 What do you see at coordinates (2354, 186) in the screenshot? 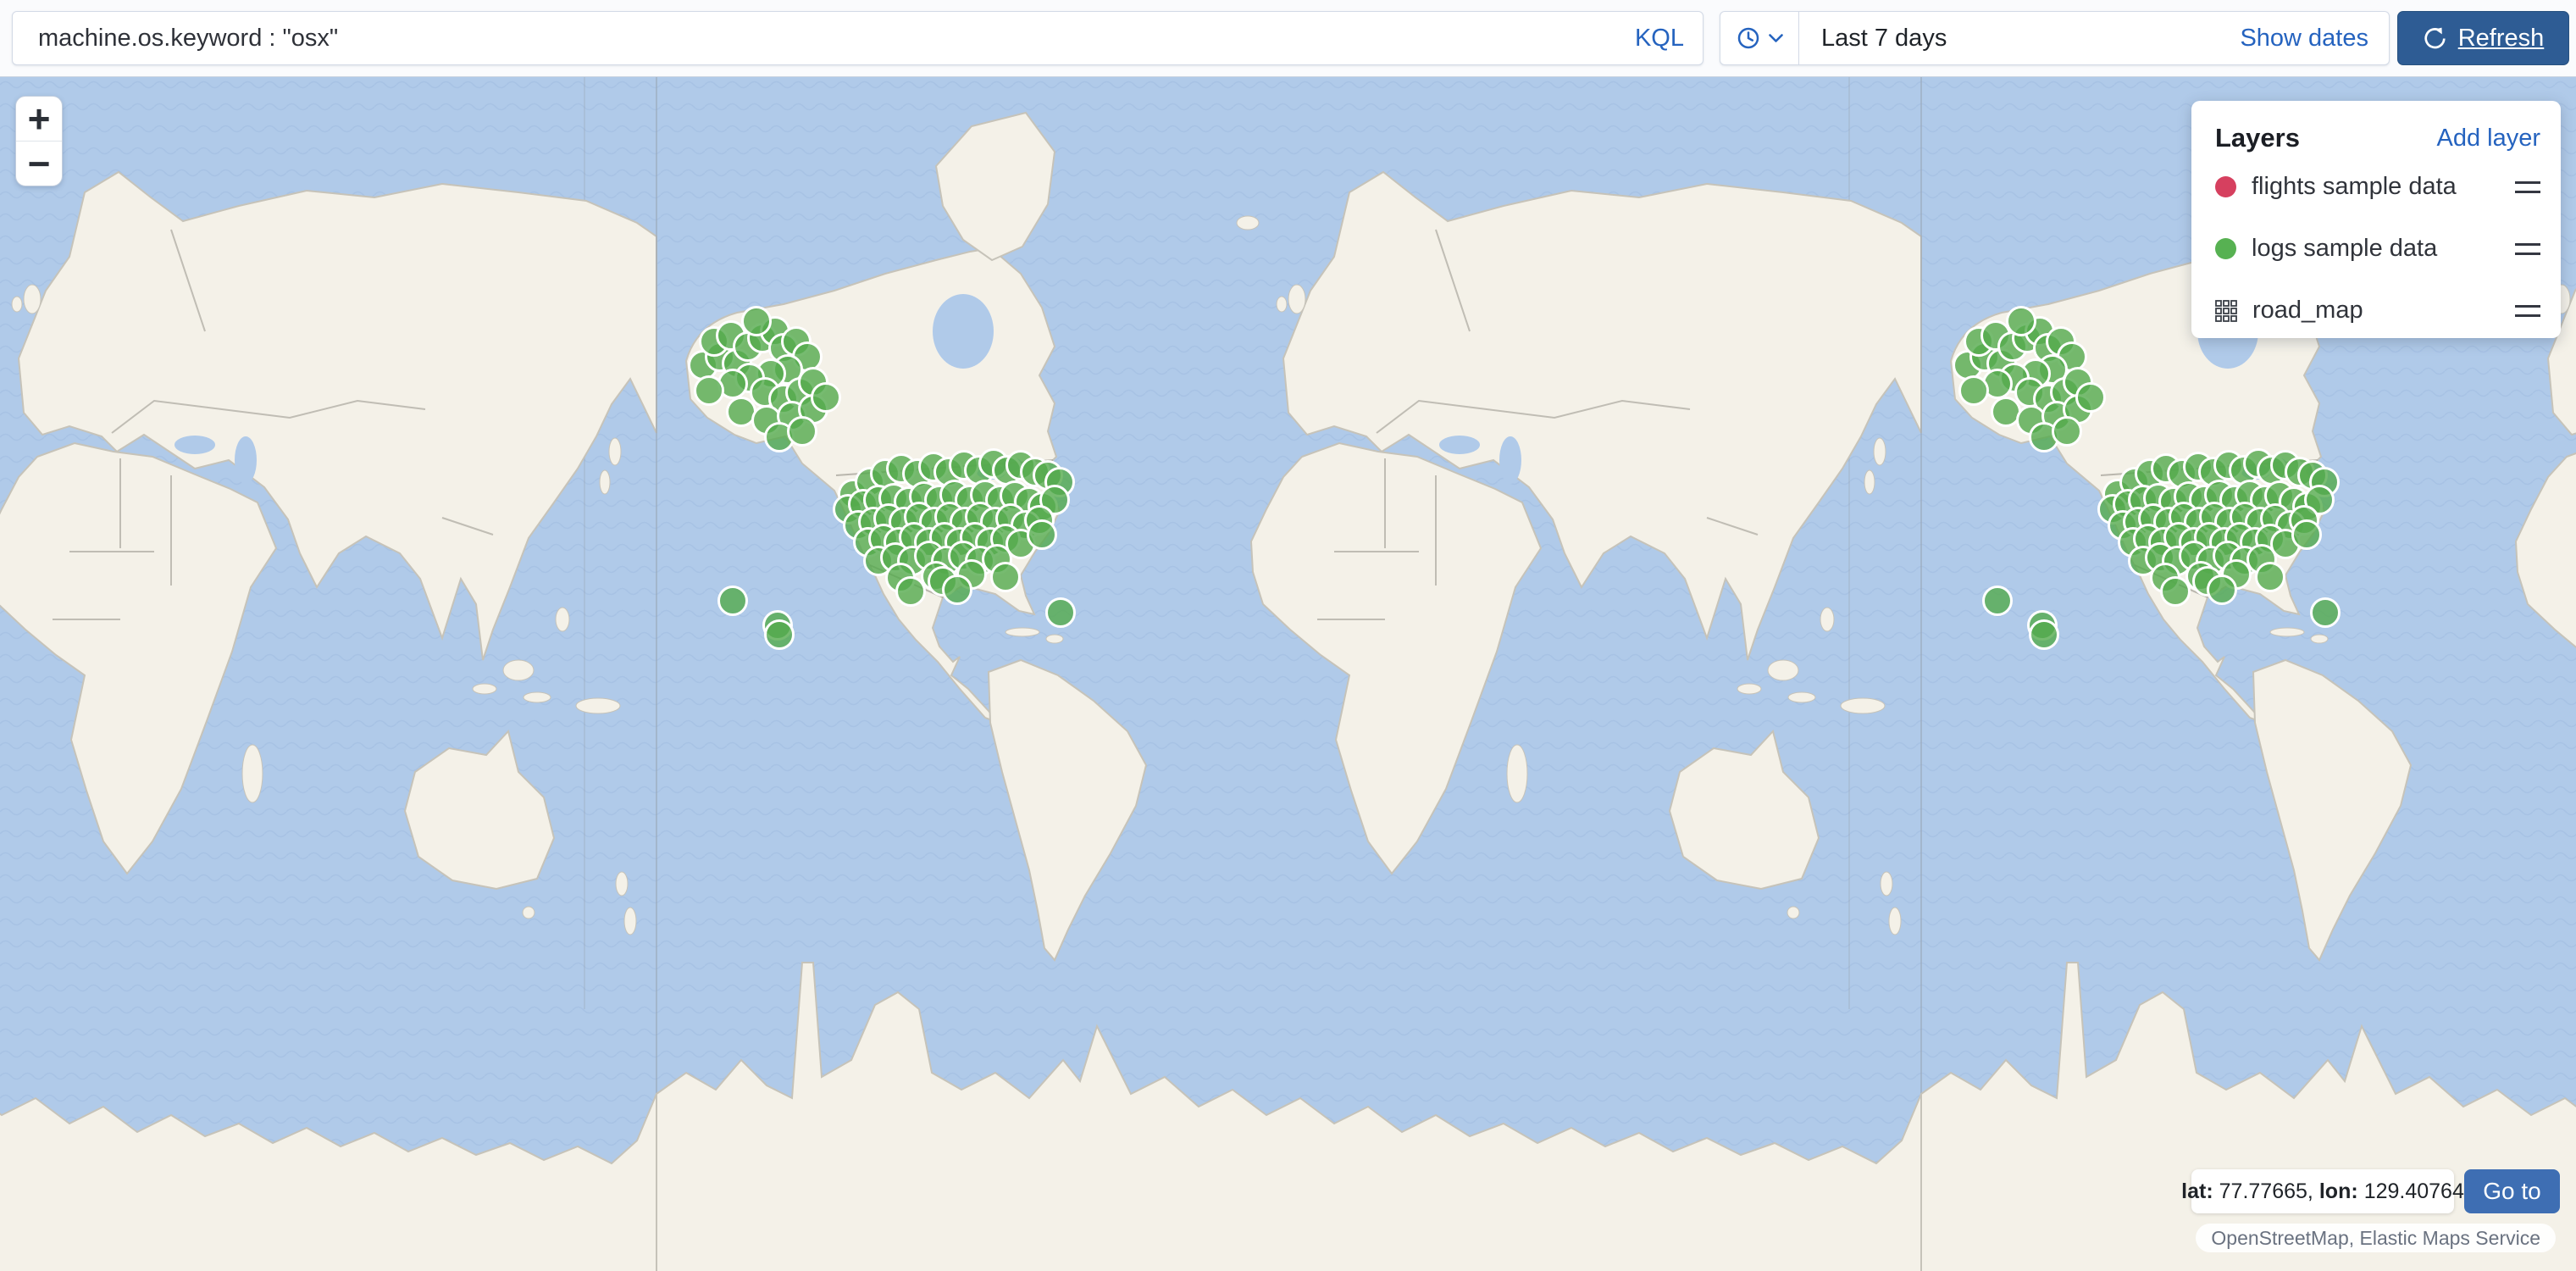
I see `layer-name: flights sample data` at bounding box center [2354, 186].